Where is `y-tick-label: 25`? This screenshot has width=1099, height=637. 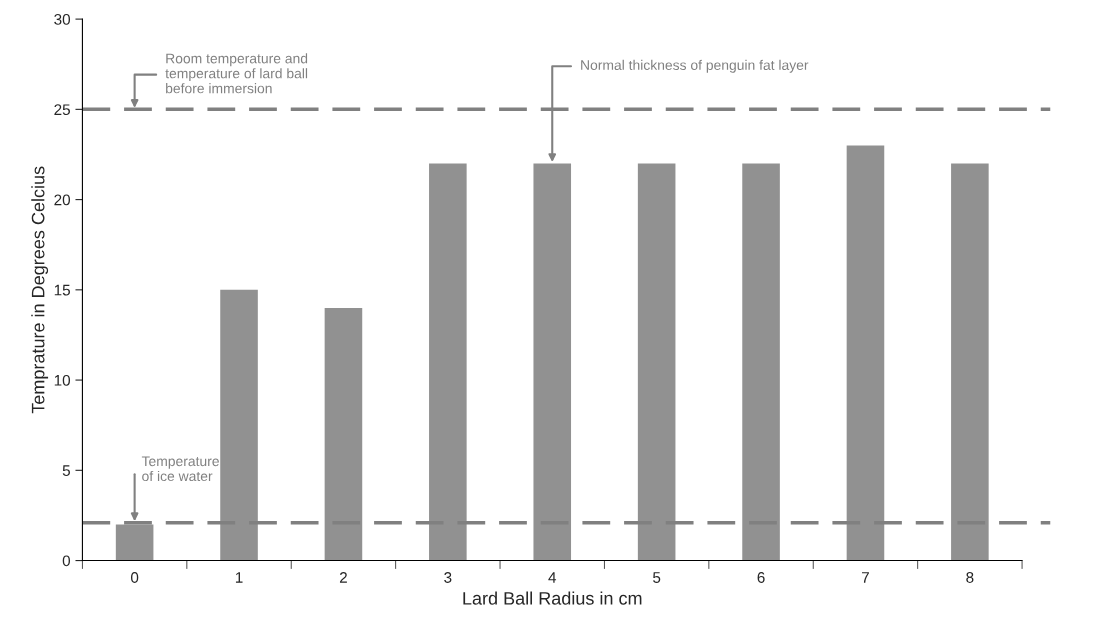 y-tick-label: 25 is located at coordinates (62, 110).